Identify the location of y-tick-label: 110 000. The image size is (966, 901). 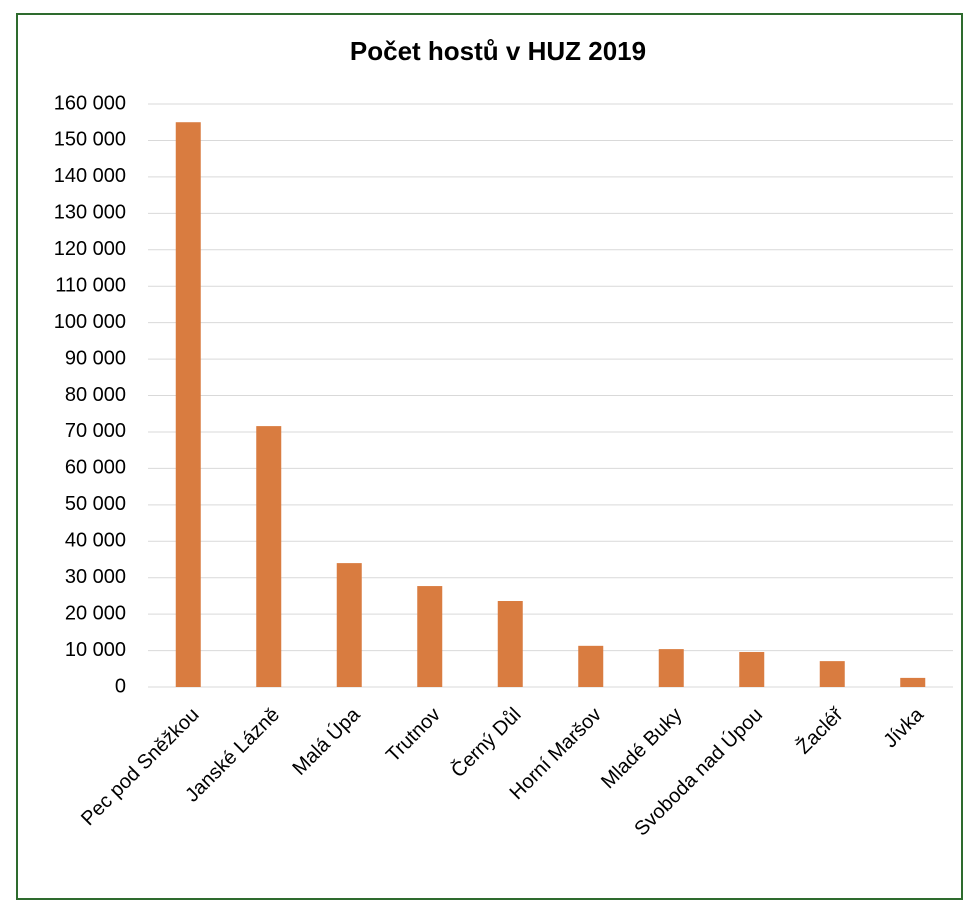
(90, 285).